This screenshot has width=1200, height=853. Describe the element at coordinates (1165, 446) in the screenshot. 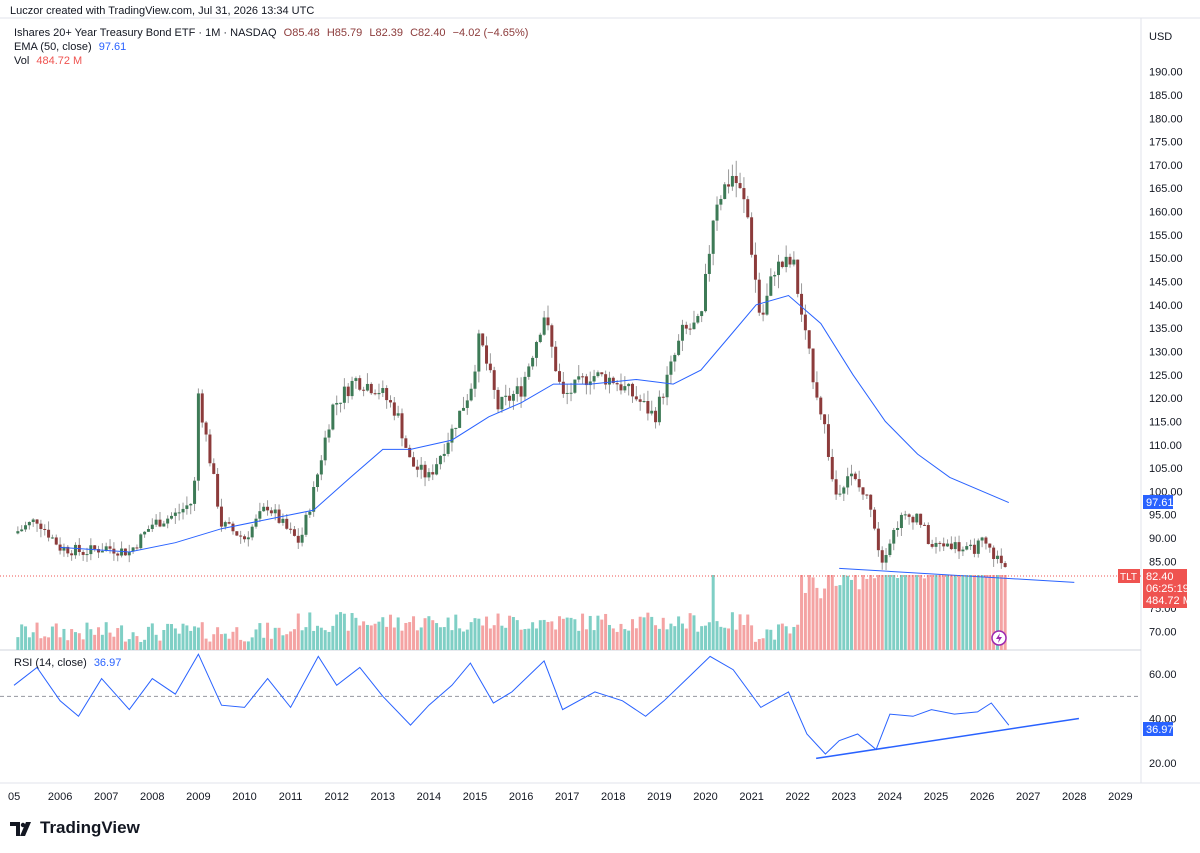

I see `price-tick-label: 110.00` at that location.